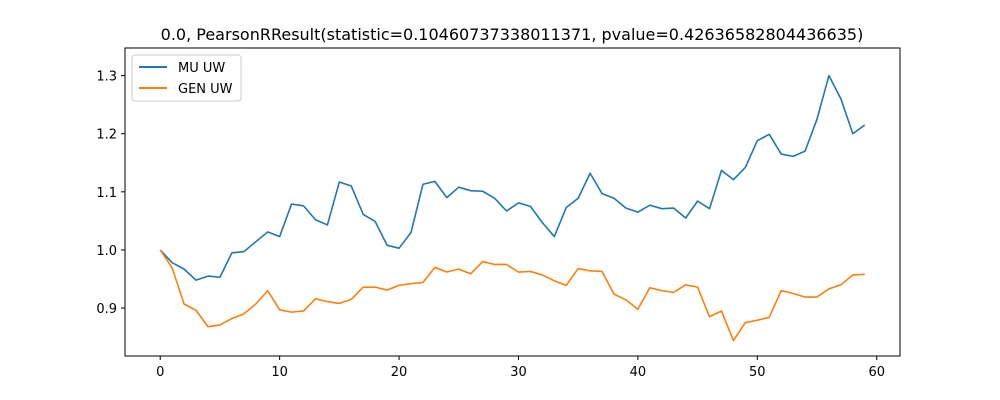 The image size is (1000, 400). What do you see at coordinates (518, 372) in the screenshot?
I see `x-tick-label: 30` at bounding box center [518, 372].